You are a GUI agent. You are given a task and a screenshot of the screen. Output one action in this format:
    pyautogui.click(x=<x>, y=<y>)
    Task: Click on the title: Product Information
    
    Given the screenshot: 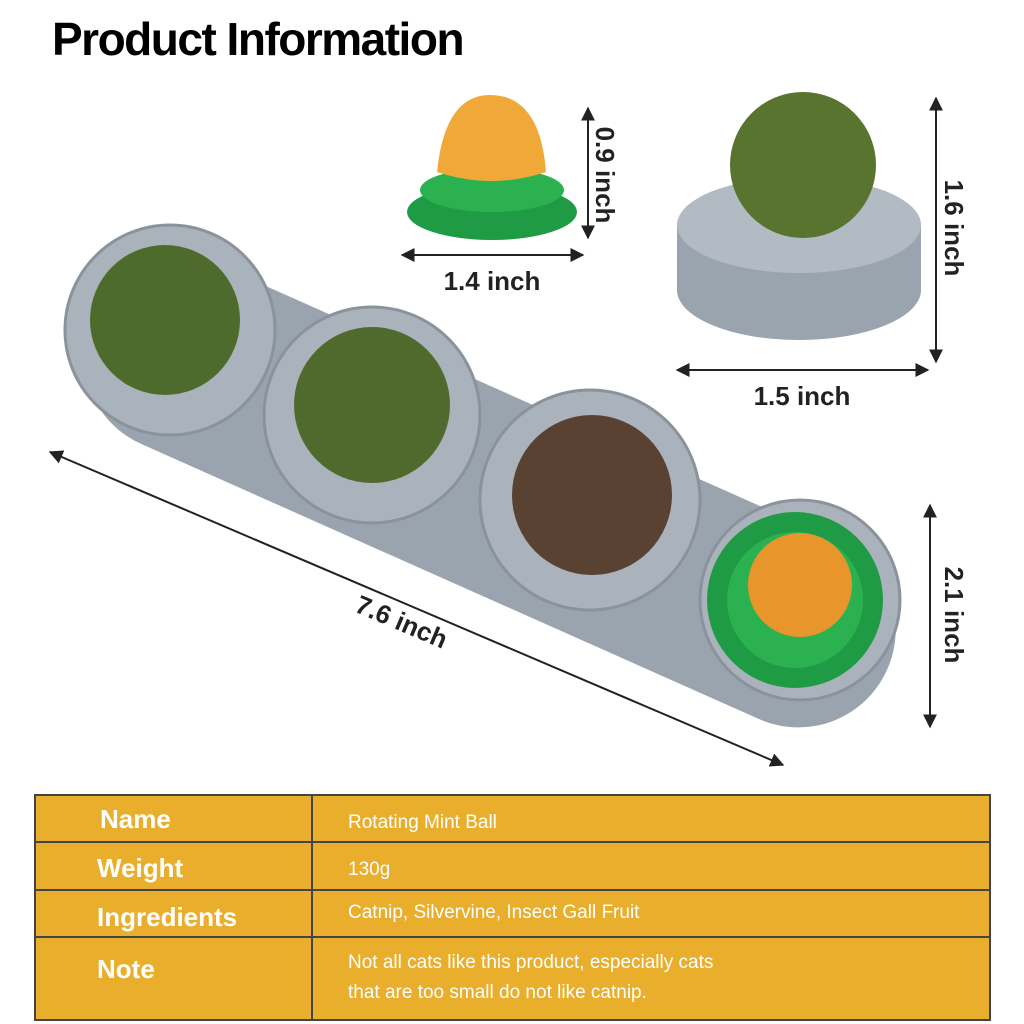 What is the action you would take?
    pyautogui.click(x=257, y=39)
    